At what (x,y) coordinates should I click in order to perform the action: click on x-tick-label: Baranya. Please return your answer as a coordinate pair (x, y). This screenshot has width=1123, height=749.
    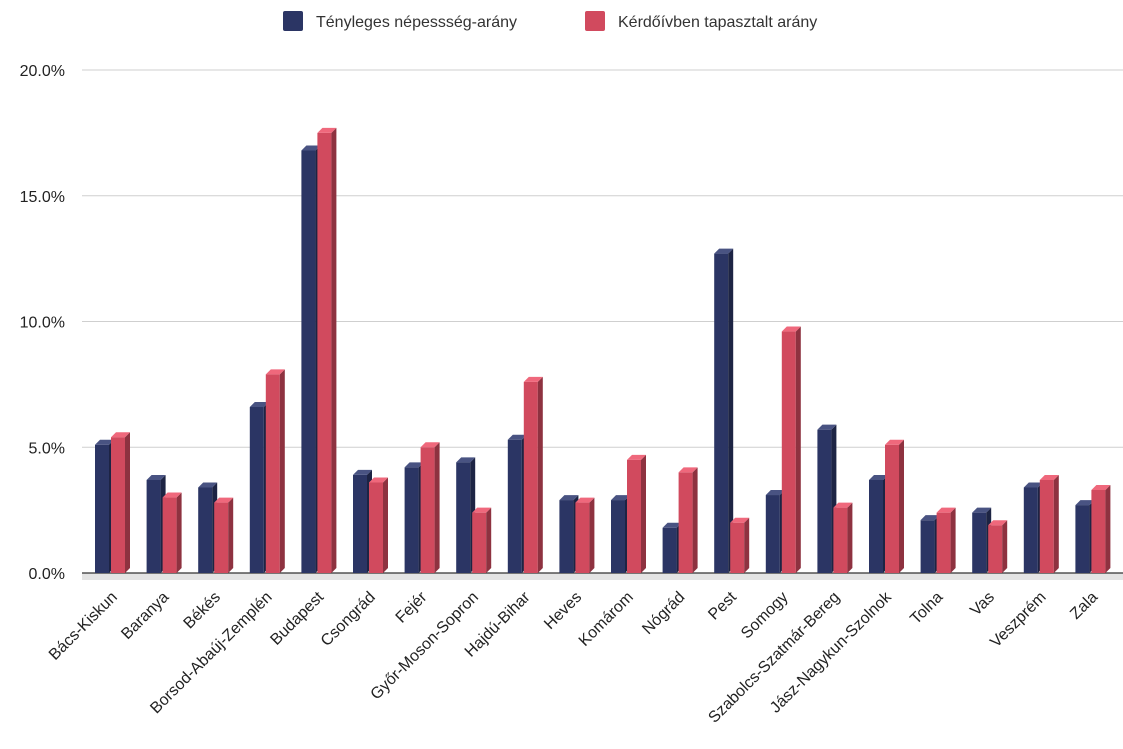
    Looking at the image, I should click on (145, 616).